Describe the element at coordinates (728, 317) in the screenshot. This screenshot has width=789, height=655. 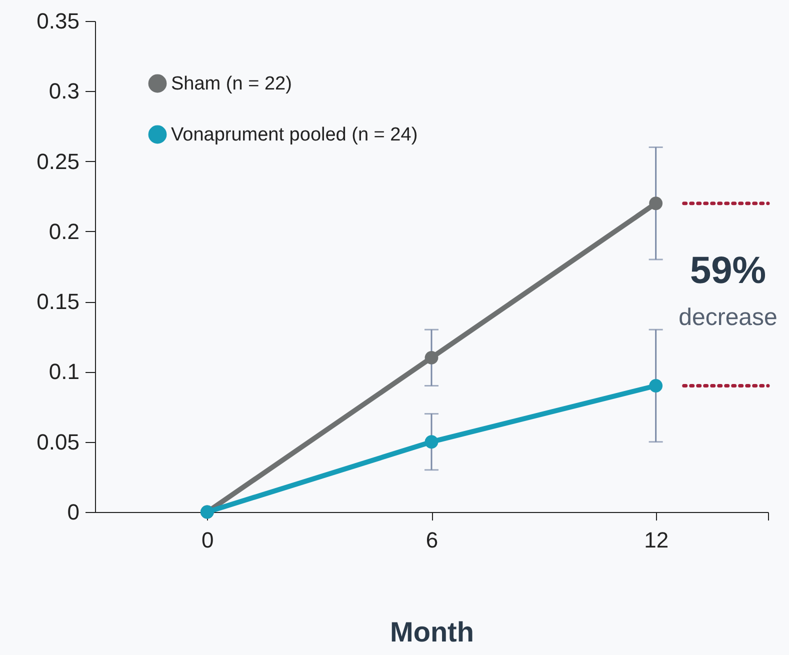
I see `annotation: decrease` at that location.